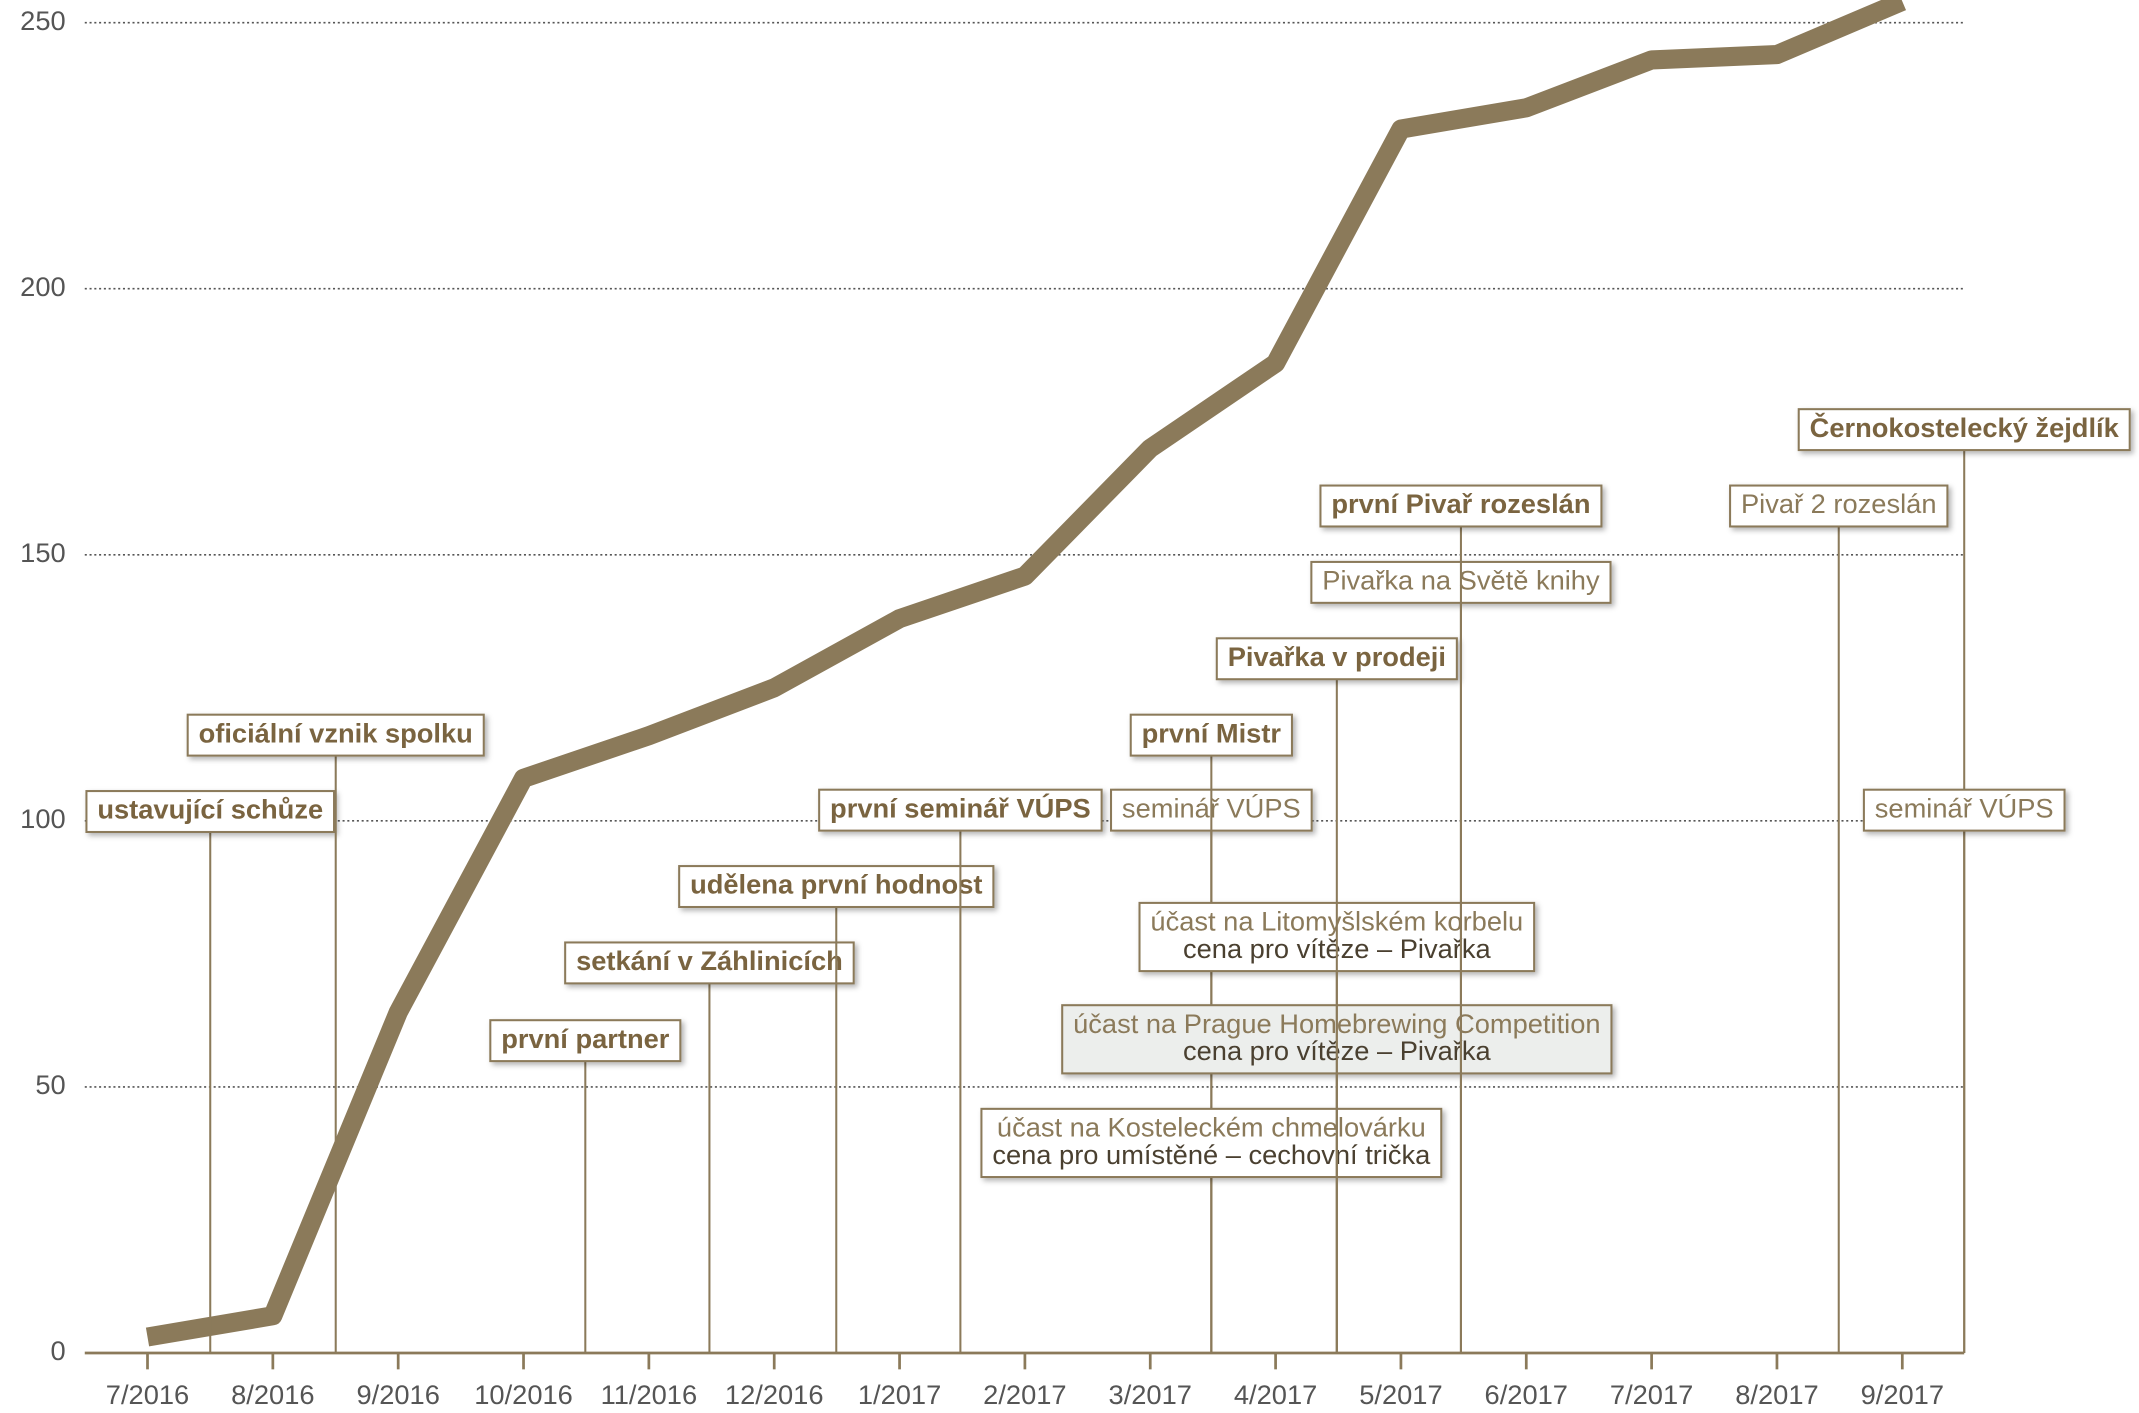 The width and height of the screenshot is (2139, 1413). Describe the element at coordinates (42, 20) in the screenshot. I see `y-tick-label: 250` at that location.